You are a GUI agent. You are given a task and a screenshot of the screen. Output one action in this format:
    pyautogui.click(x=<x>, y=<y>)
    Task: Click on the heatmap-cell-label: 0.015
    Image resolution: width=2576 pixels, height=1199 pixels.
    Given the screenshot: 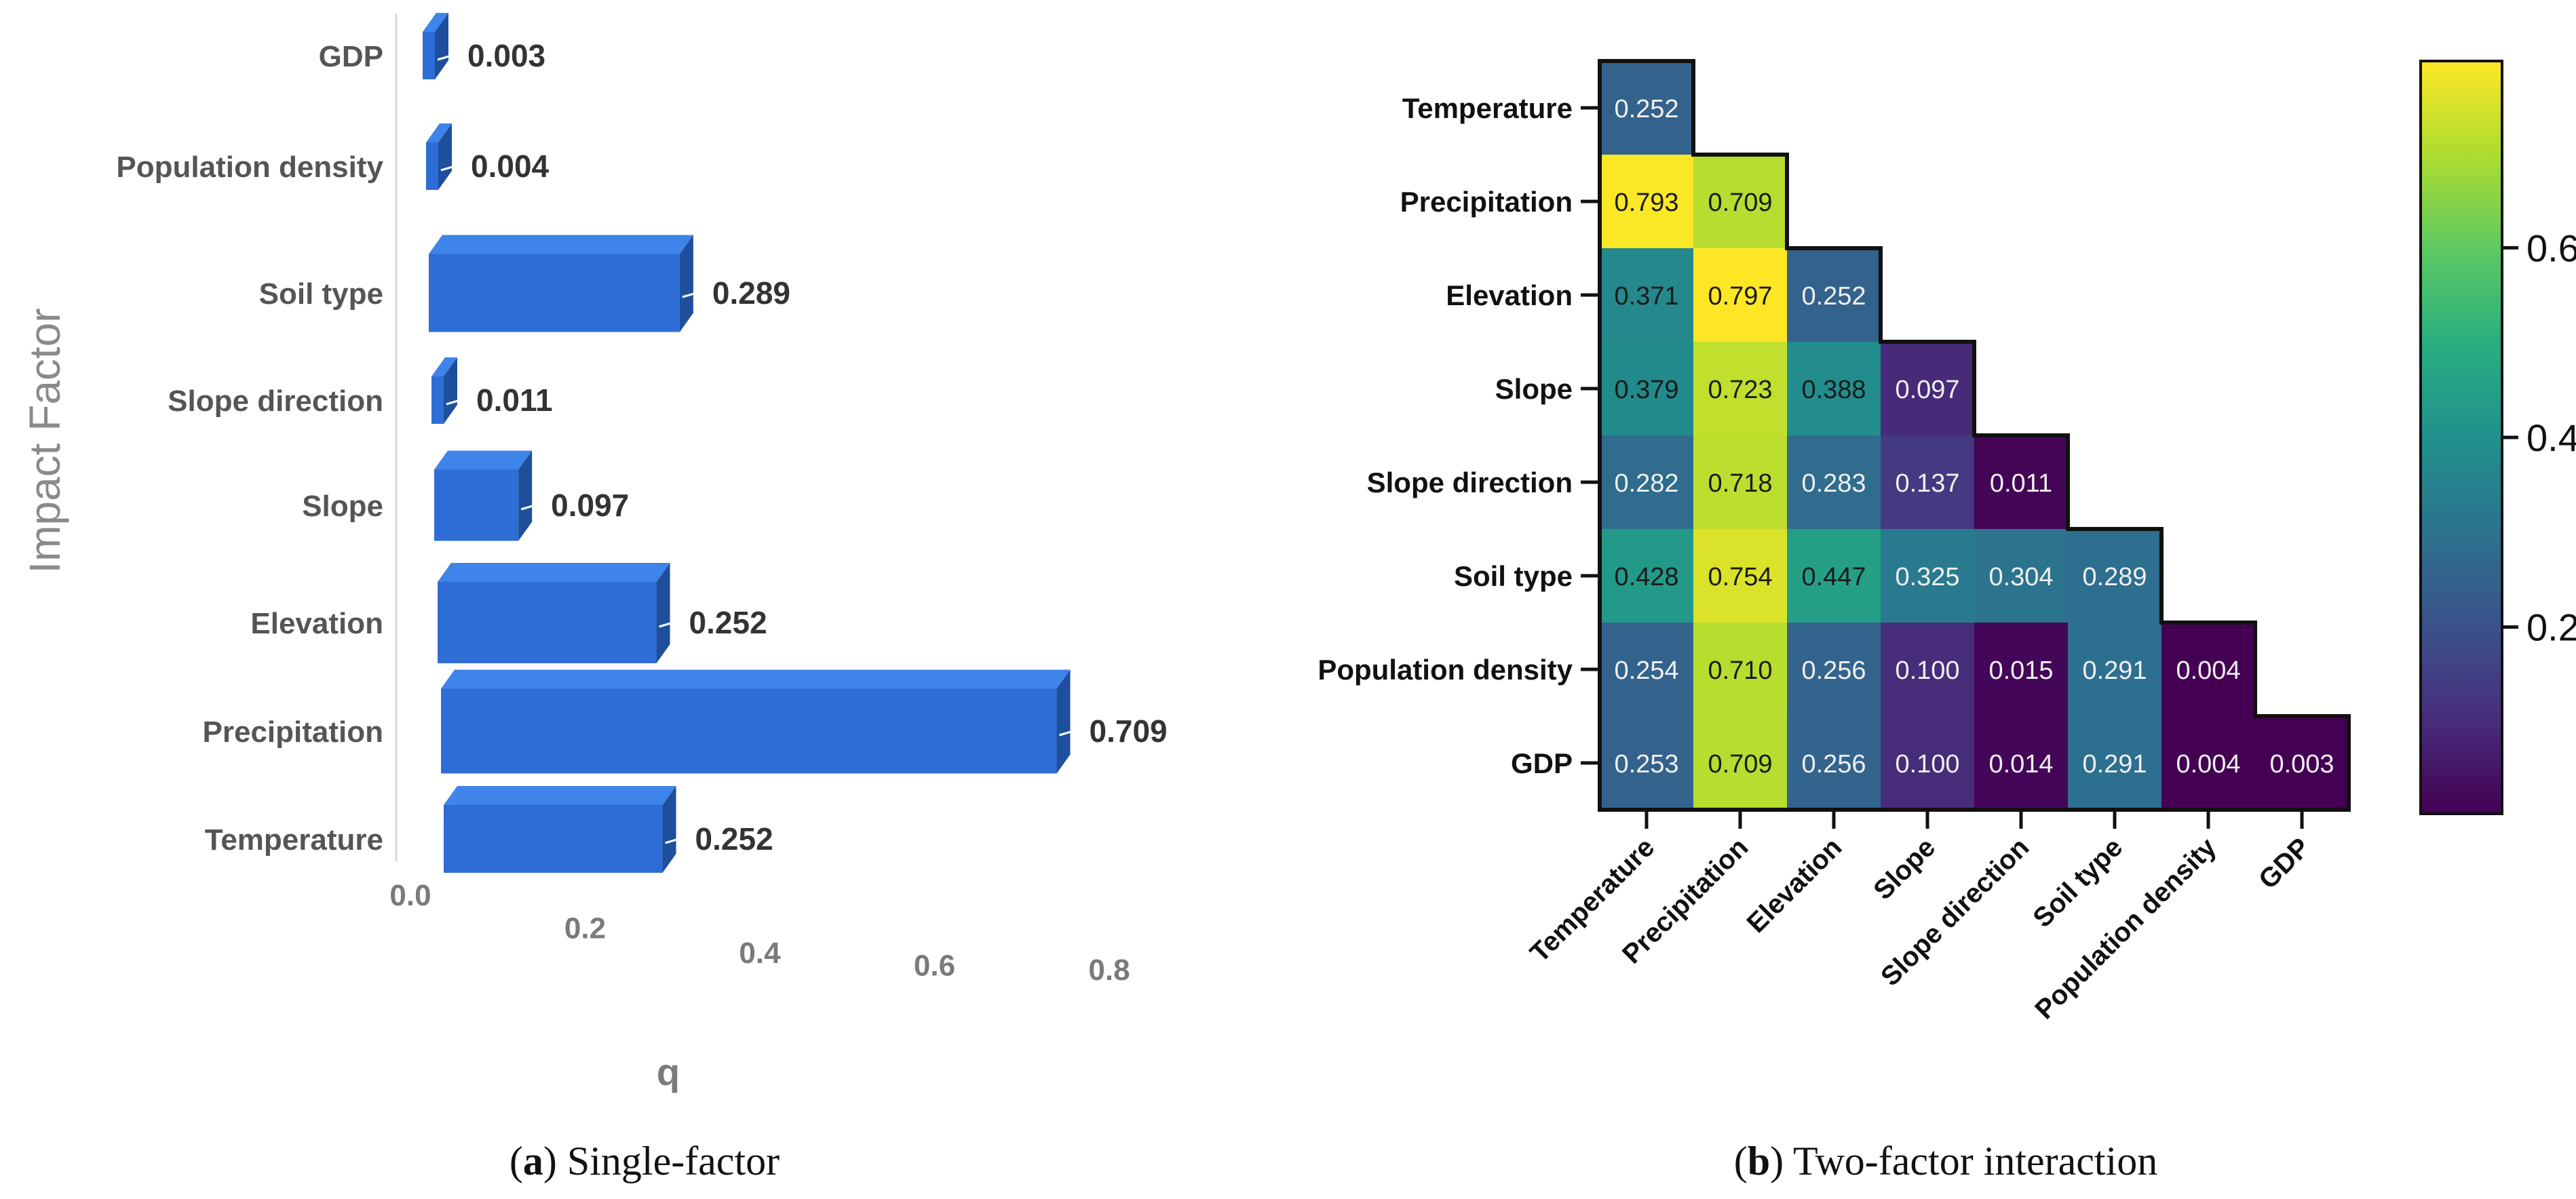 What is the action you would take?
    pyautogui.click(x=2020, y=671)
    